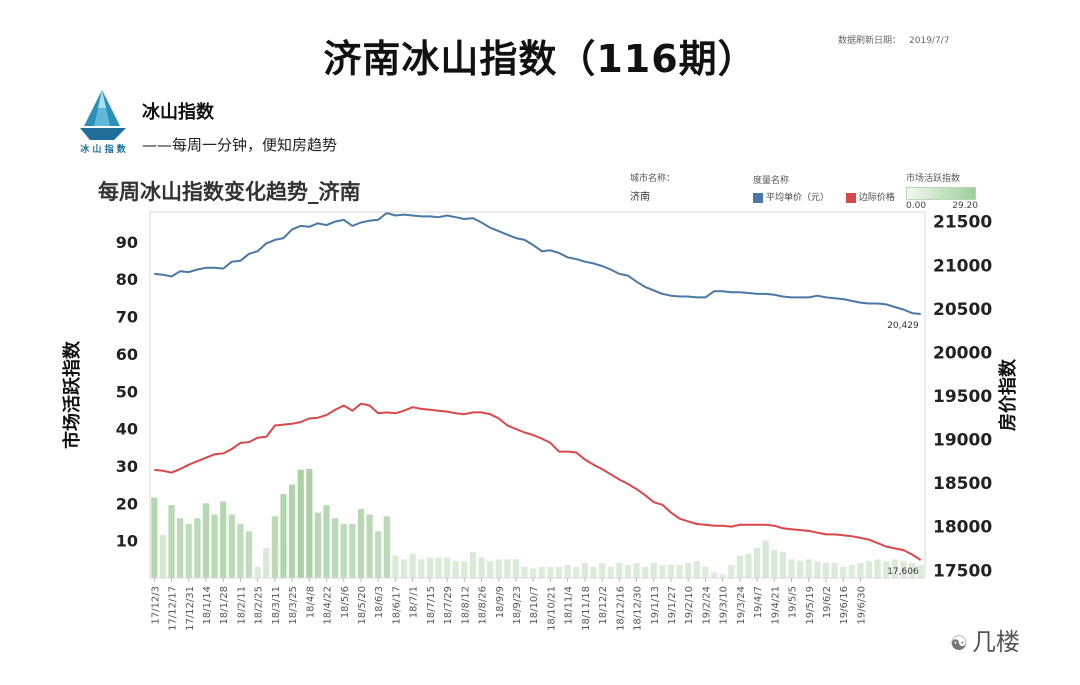 The image size is (1080, 685). I want to click on avg-price-line, so click(537, 263).